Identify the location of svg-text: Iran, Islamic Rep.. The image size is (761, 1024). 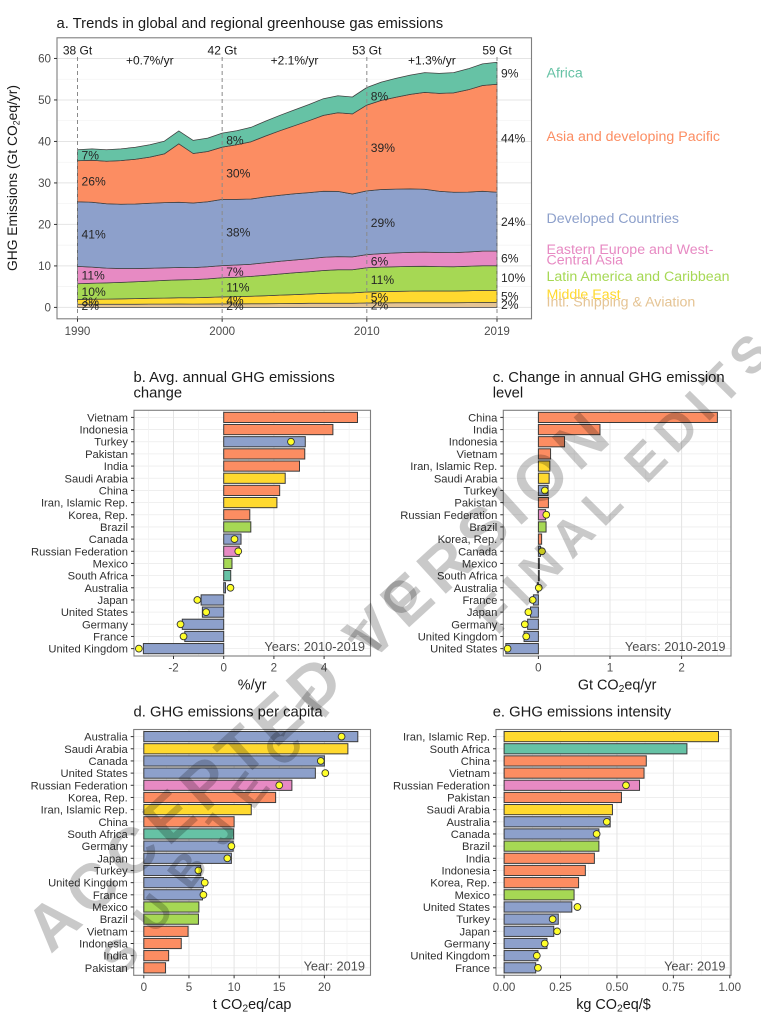
(453, 467).